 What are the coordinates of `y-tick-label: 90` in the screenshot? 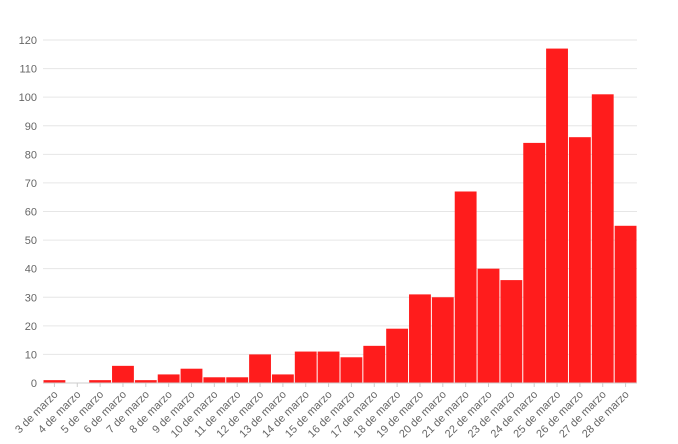 It's located at (31, 127).